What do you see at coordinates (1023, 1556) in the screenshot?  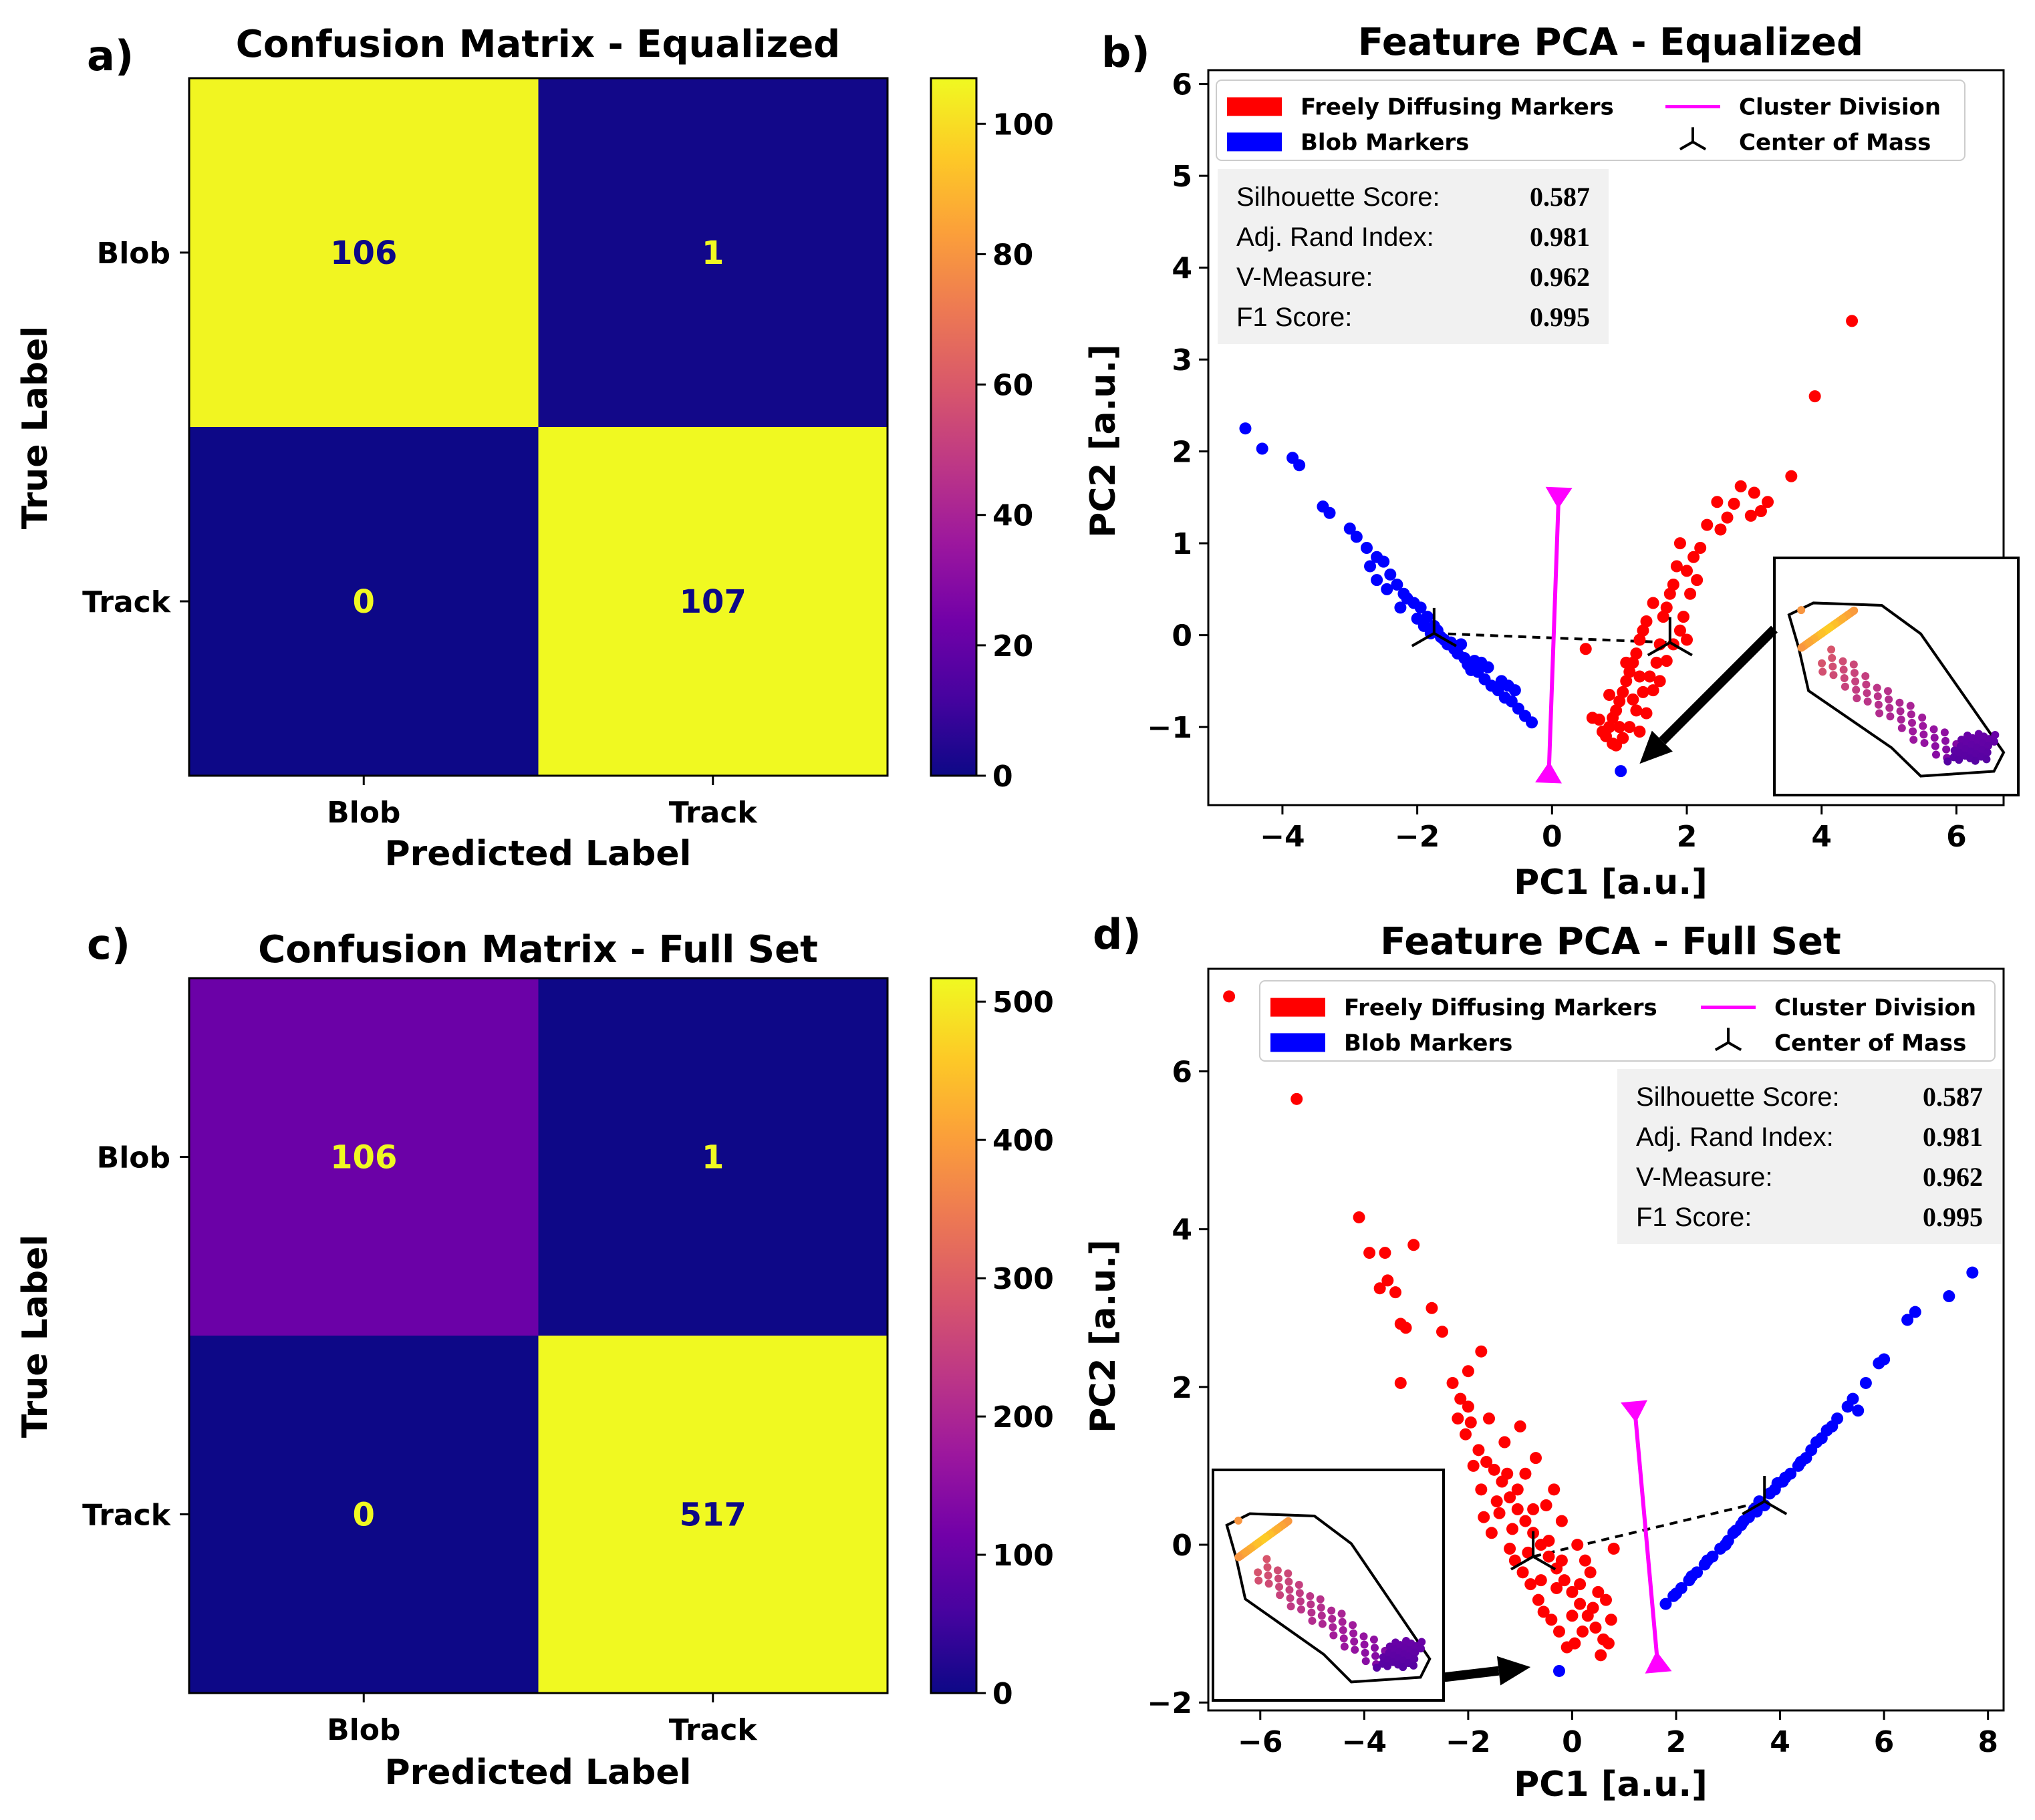 I see `colorbar-tick-label: 100` at bounding box center [1023, 1556].